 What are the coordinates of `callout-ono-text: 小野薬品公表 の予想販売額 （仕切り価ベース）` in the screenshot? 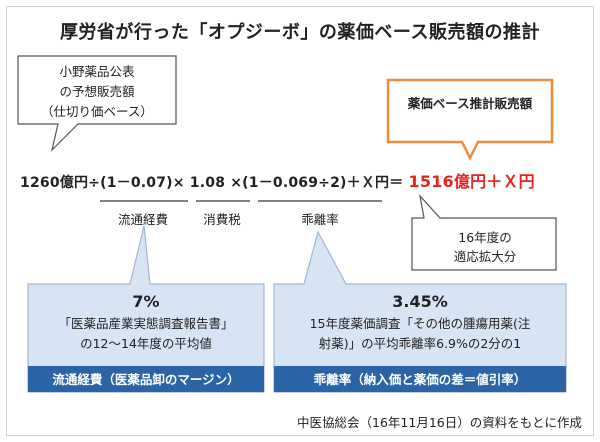 It's located at (97, 92).